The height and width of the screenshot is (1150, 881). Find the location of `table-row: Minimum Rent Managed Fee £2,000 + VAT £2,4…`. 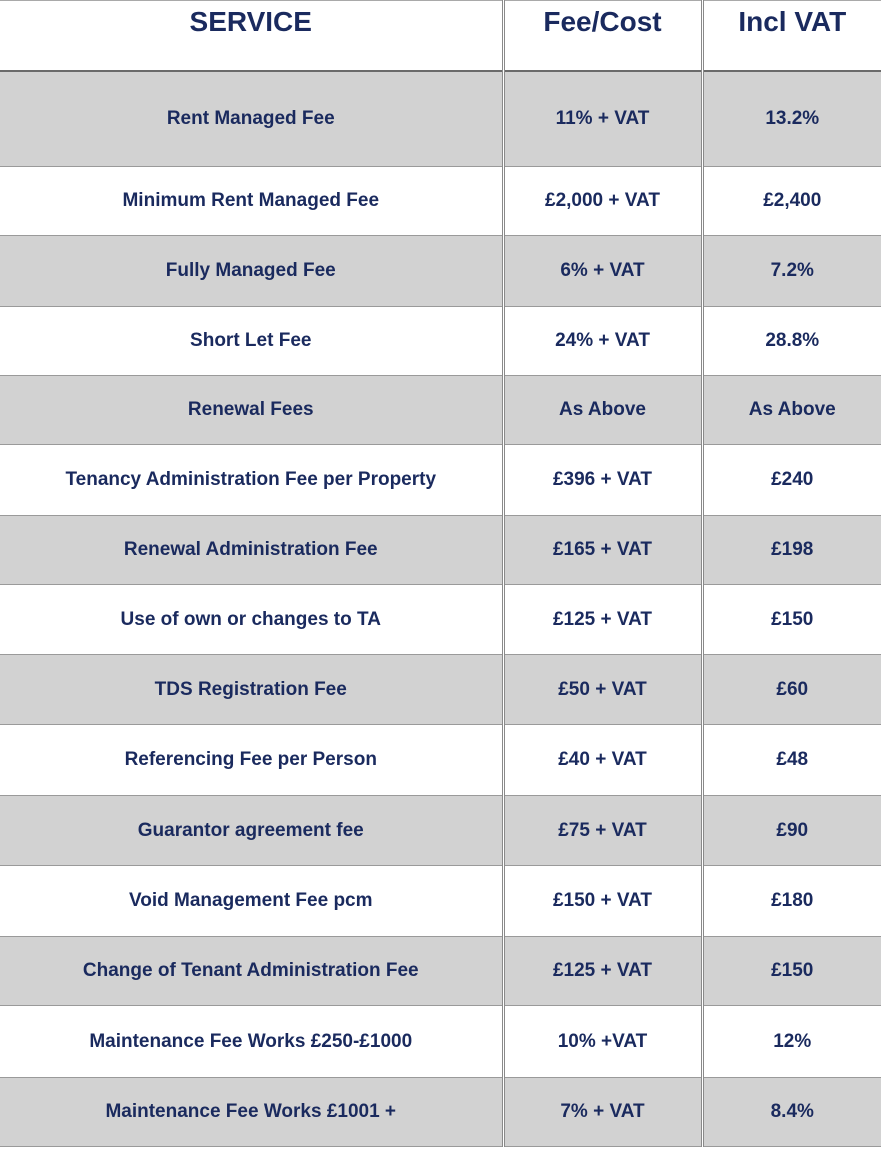

table-row: Minimum Rent Managed Fee £2,000 + VAT £2,4… is located at coordinates (440, 201).